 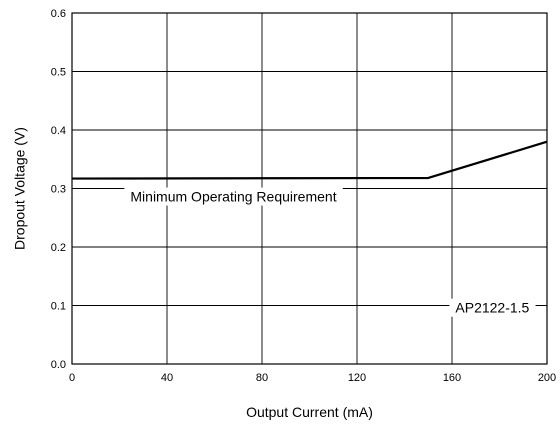 I want to click on annotation-label: AP2122-1.5, so click(x=492, y=308).